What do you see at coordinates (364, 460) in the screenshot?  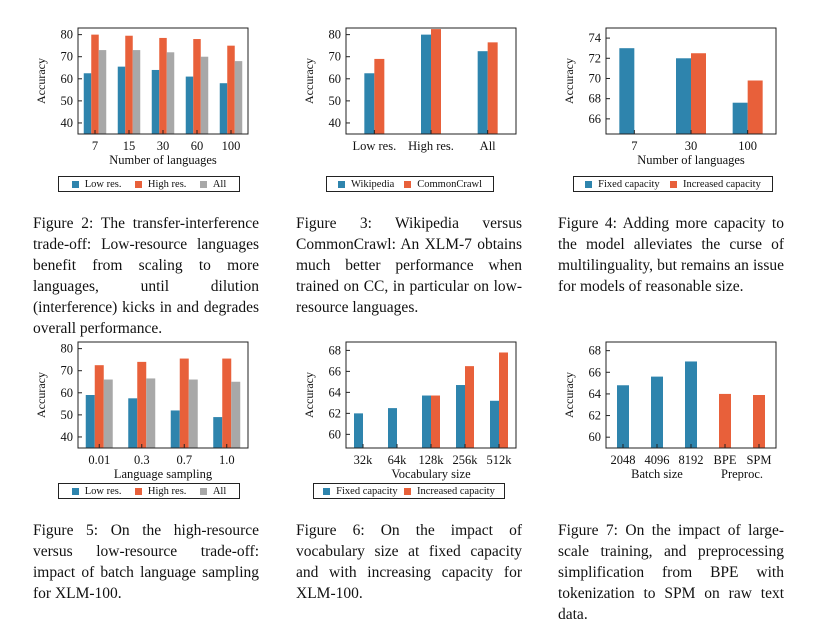 I see `x-tick-label: 32k` at bounding box center [364, 460].